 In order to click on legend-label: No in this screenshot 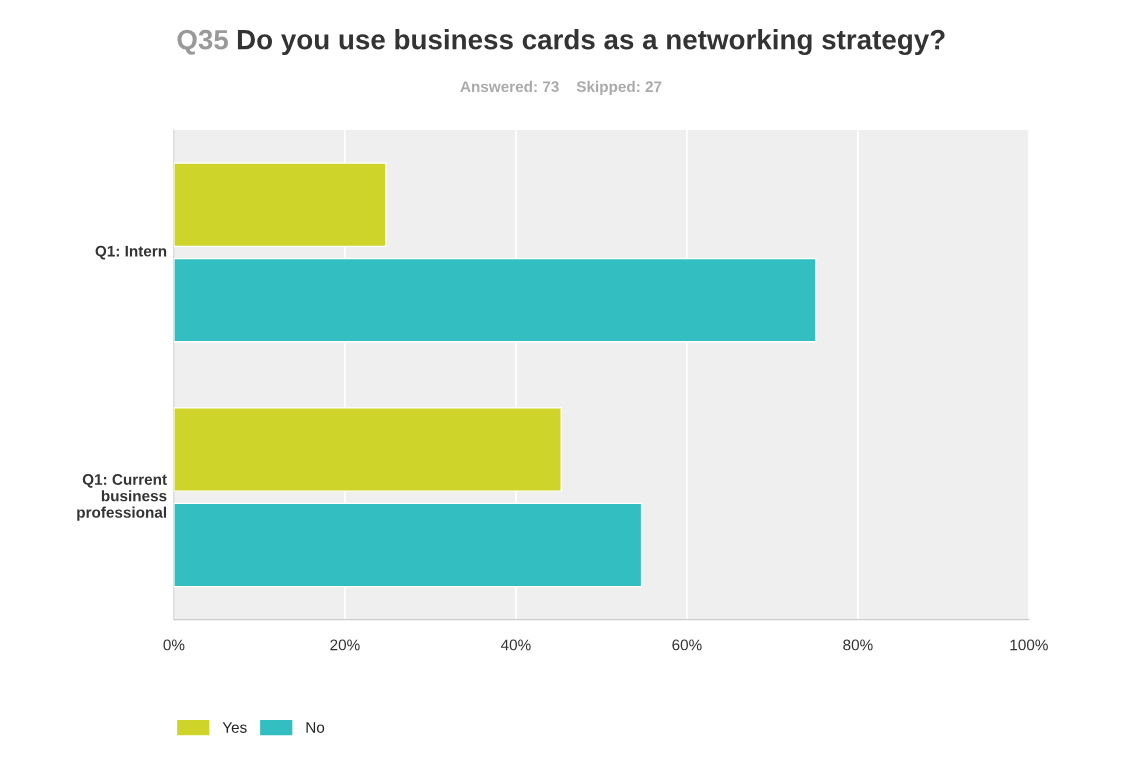, I will do `click(315, 727)`.